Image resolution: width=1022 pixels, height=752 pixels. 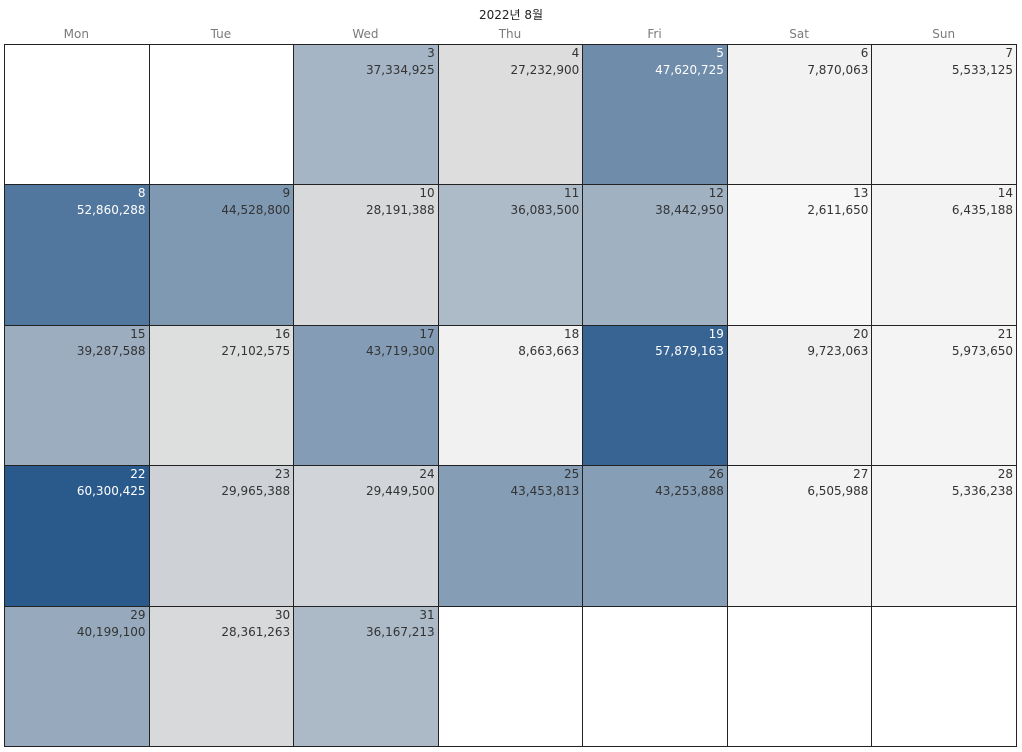 I want to click on day-cell-4: 4 27,232,900, so click(x=510, y=115).